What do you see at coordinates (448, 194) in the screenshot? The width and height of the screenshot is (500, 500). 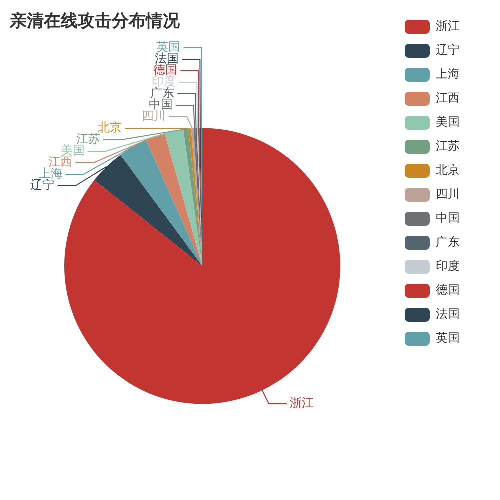 I see `legend-label: 四川` at bounding box center [448, 194].